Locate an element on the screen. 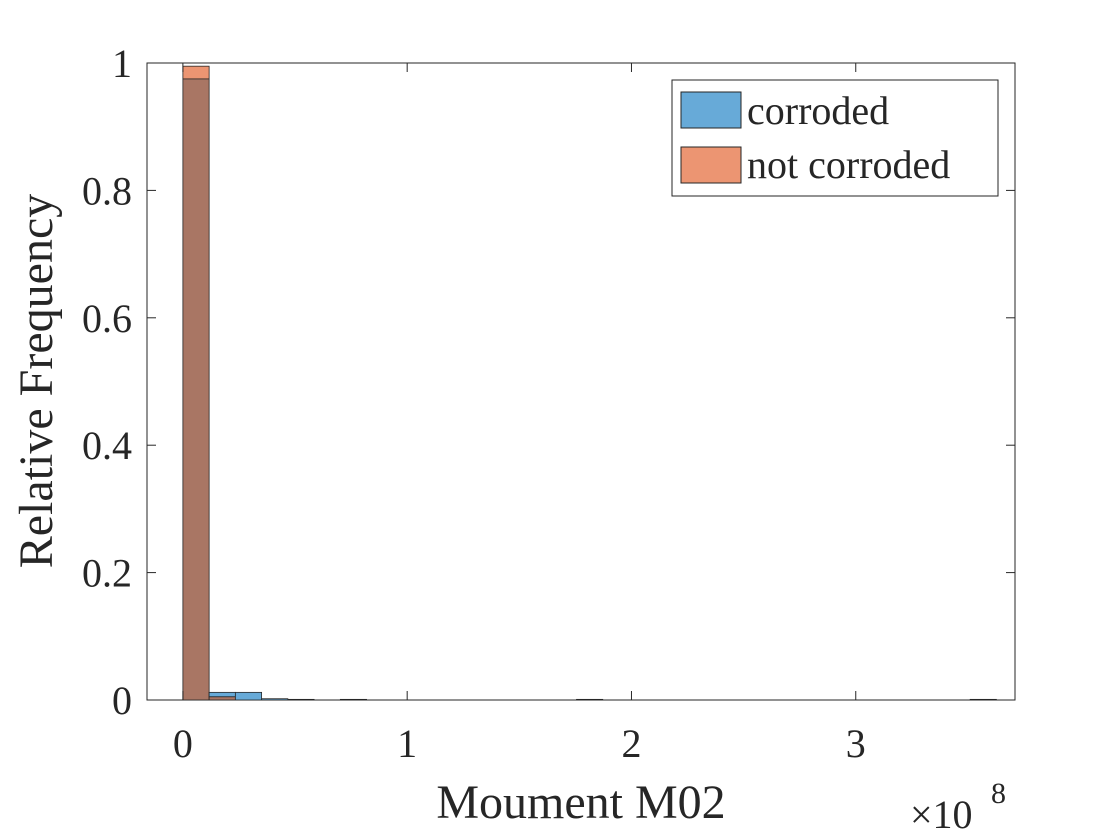 The height and width of the screenshot is (840, 1120). y-tick-label: 0 is located at coordinates (122, 700).